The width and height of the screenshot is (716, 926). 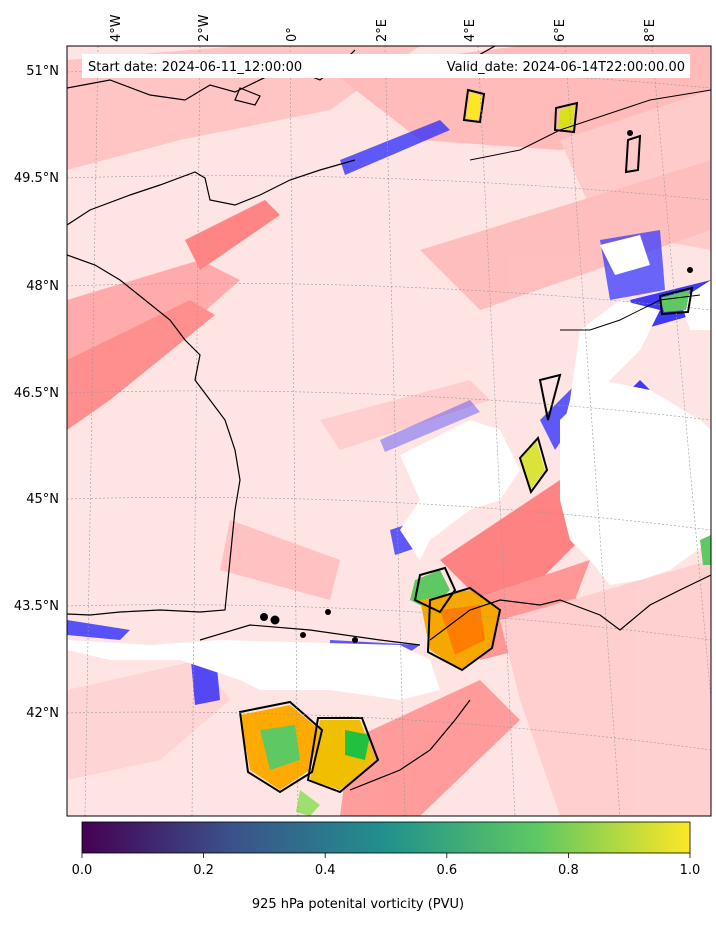 I want to click on colorbar-tick-label: 0.4, so click(x=325, y=870).